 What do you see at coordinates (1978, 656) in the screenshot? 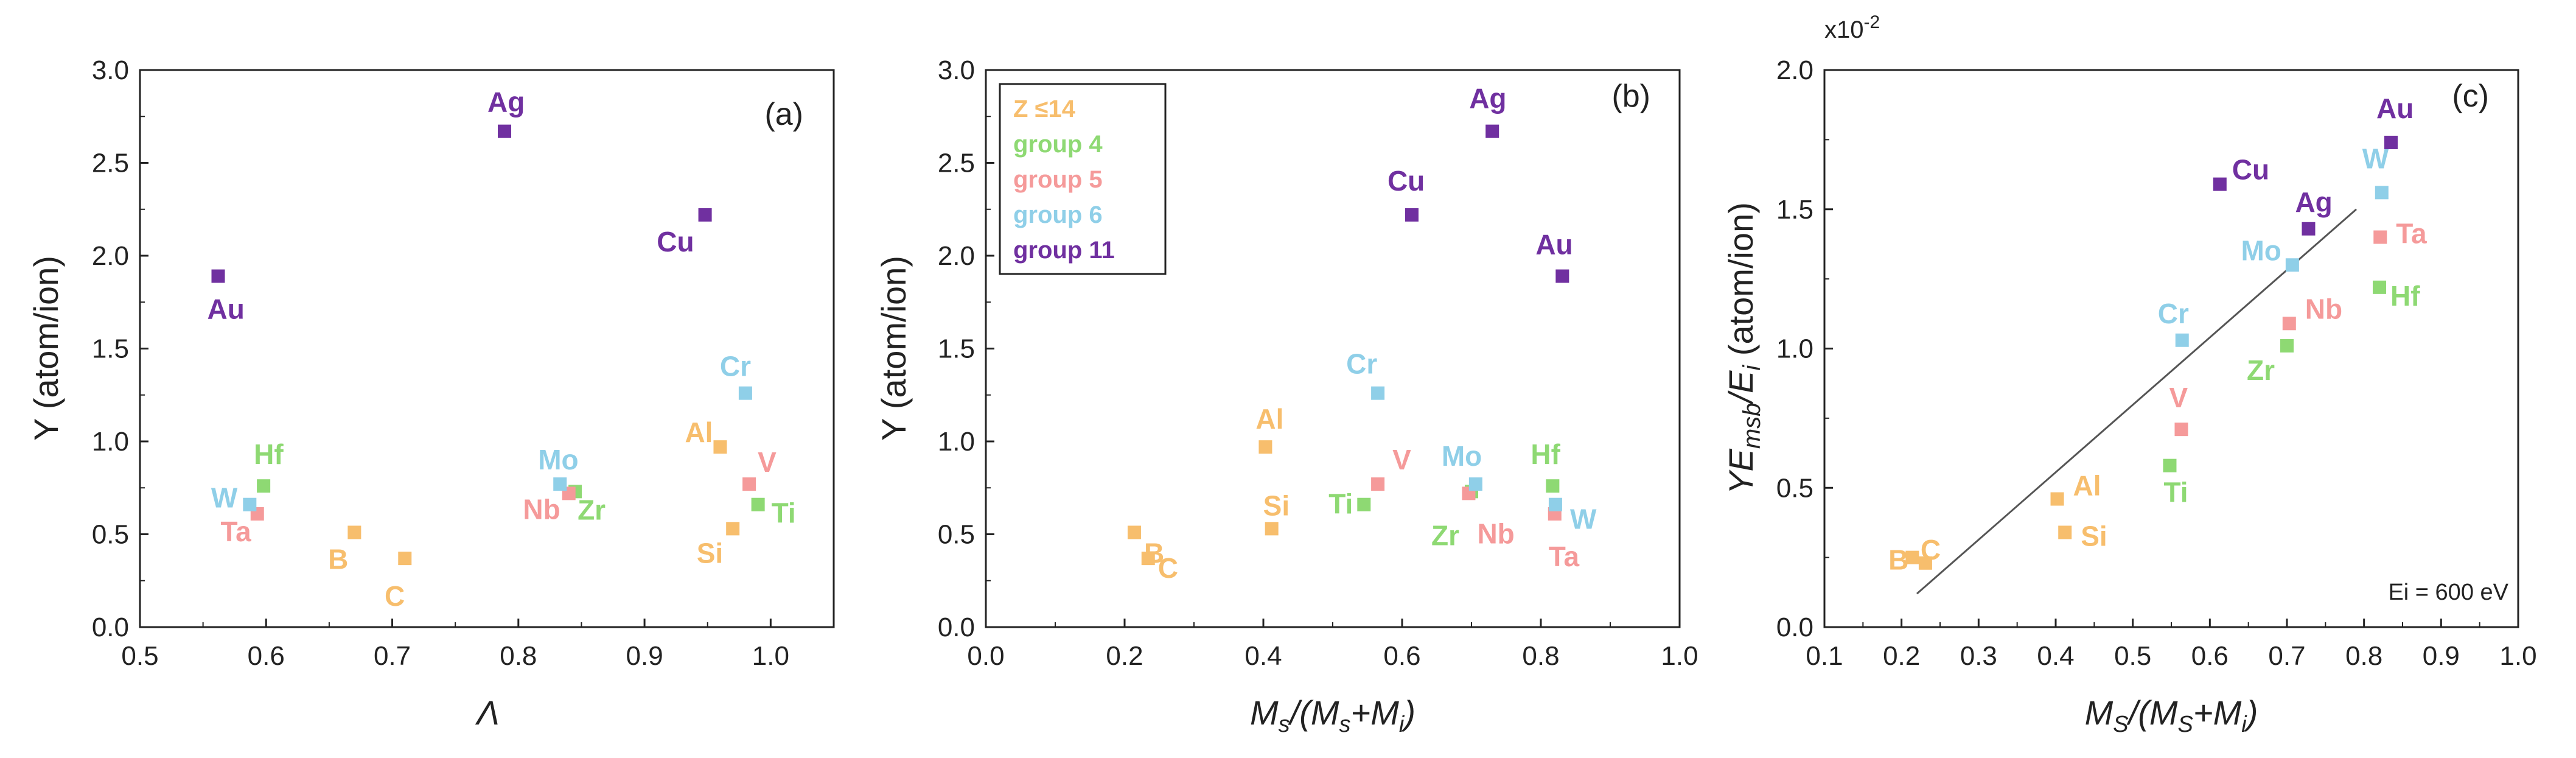
I see `x-tick-label: 0.3` at bounding box center [1978, 656].